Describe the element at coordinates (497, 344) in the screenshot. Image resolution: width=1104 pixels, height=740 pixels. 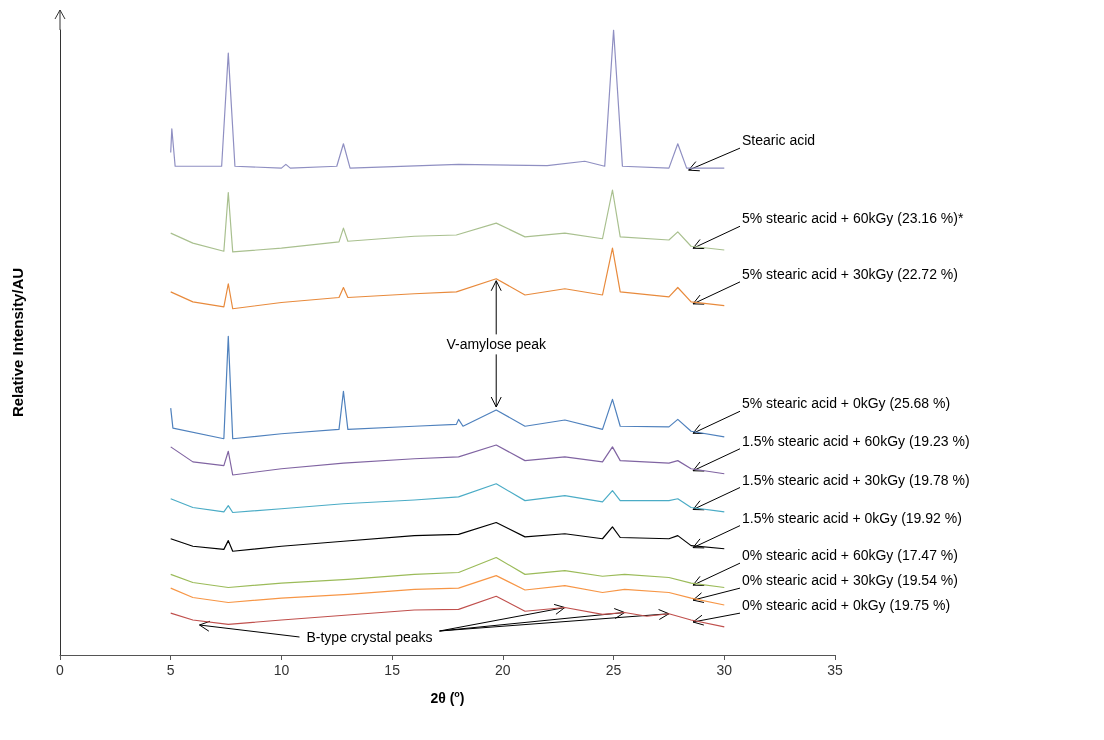
I see `annotation: V-amylose peak` at that location.